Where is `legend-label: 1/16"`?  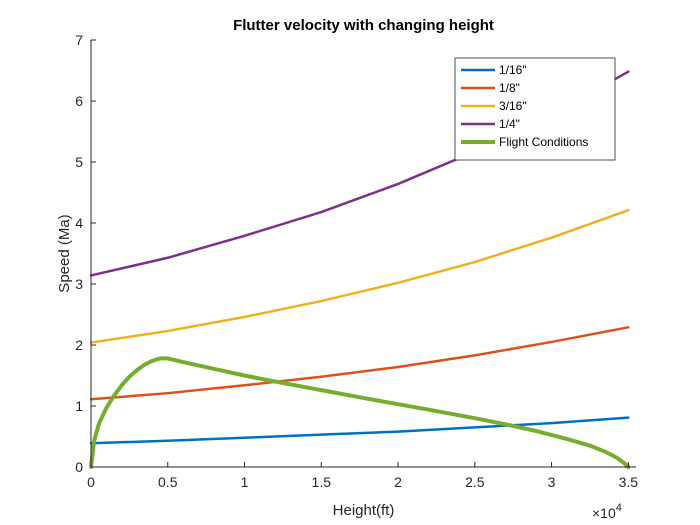 legend-label: 1/16" is located at coordinates (513, 70).